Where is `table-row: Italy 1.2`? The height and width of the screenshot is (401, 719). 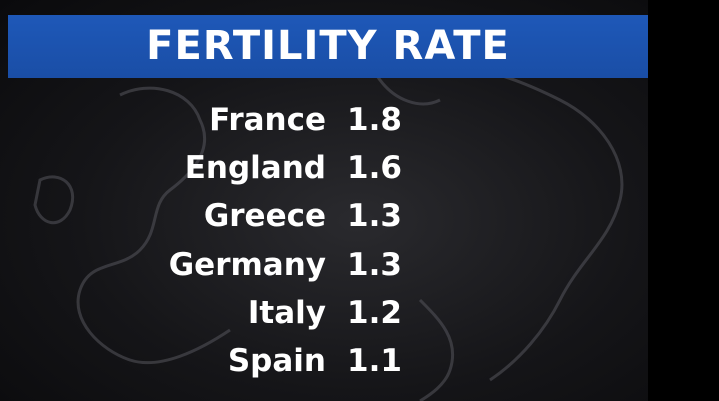
table-row: Italy 1.2 is located at coordinates (324, 313).